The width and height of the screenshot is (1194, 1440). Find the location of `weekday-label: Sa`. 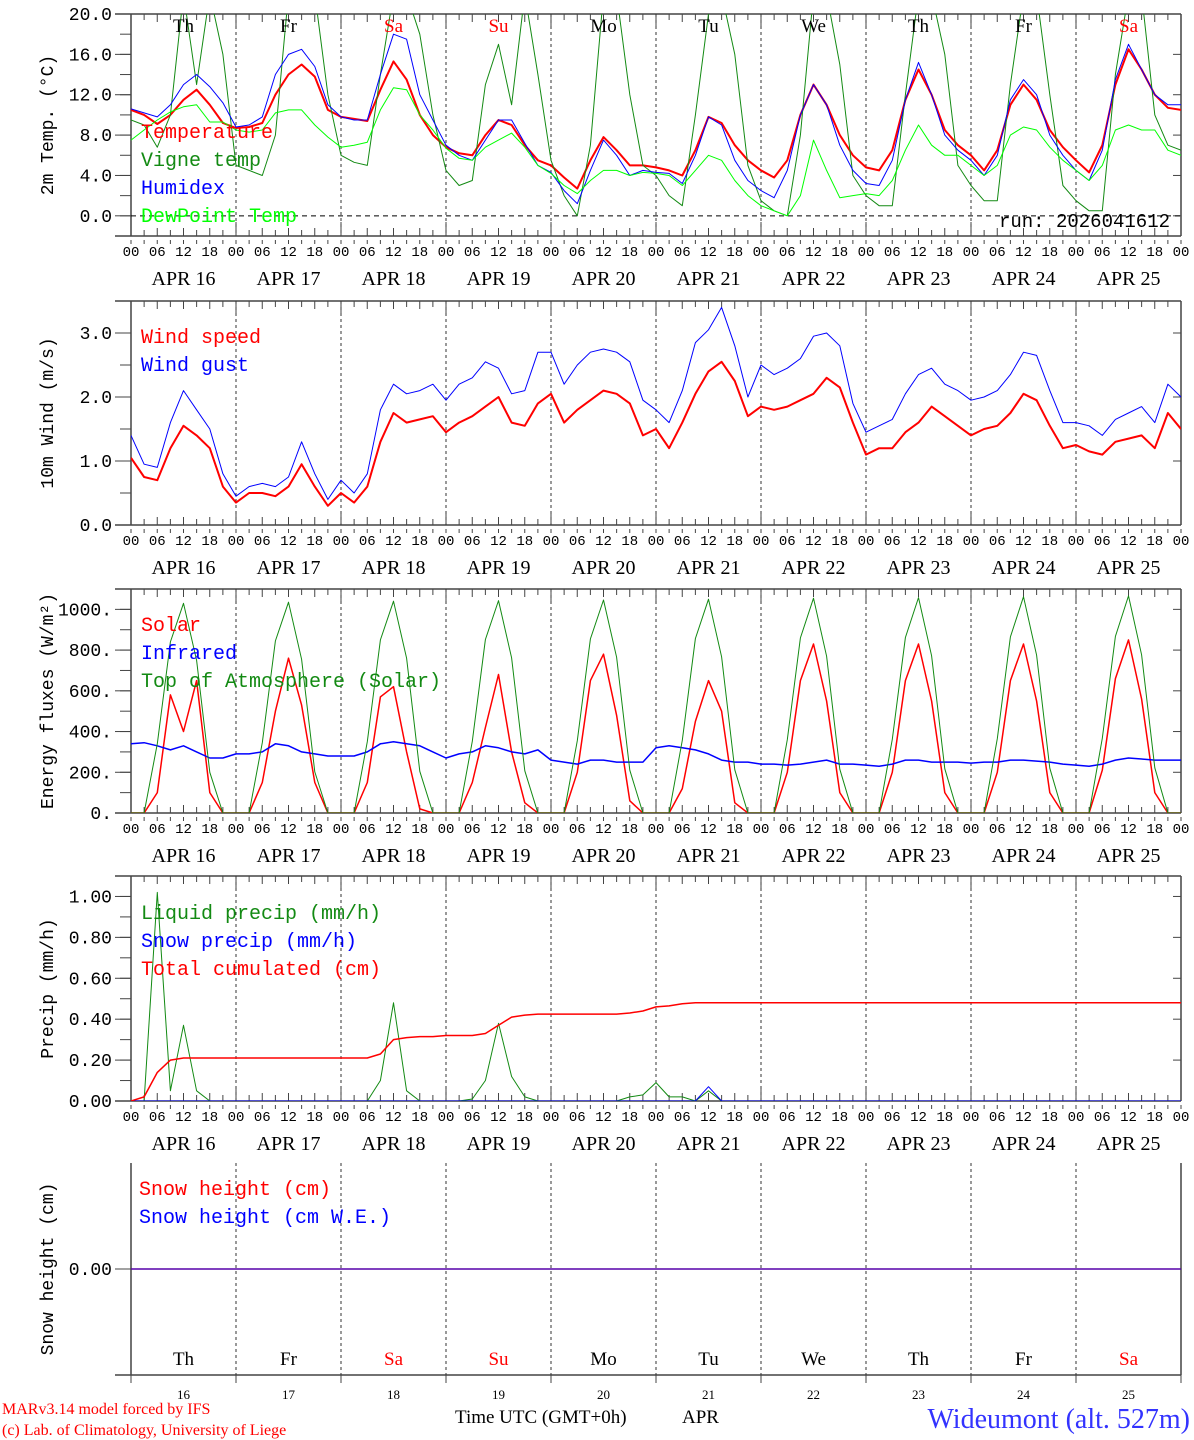

weekday-label: Sa is located at coordinates (1129, 26).